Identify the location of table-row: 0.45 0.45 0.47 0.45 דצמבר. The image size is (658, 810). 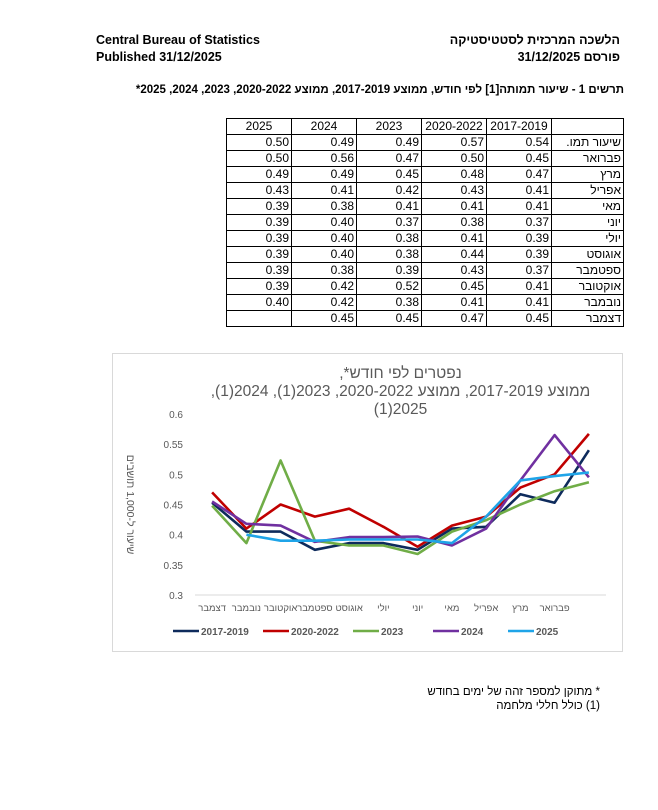
(425, 318).